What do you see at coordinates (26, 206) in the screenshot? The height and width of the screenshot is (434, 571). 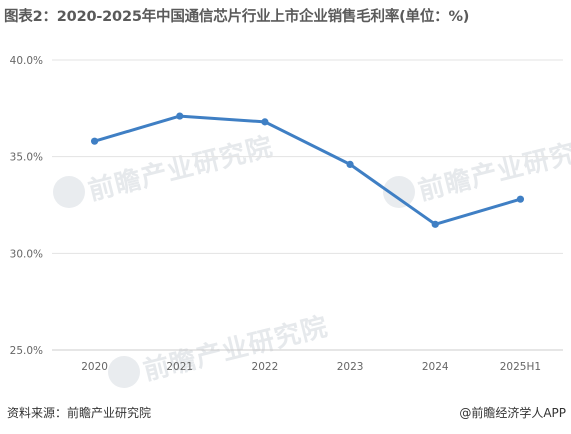 I see `y-axis: 25.0% 30.0% 35.0% 40.0%` at bounding box center [26, 206].